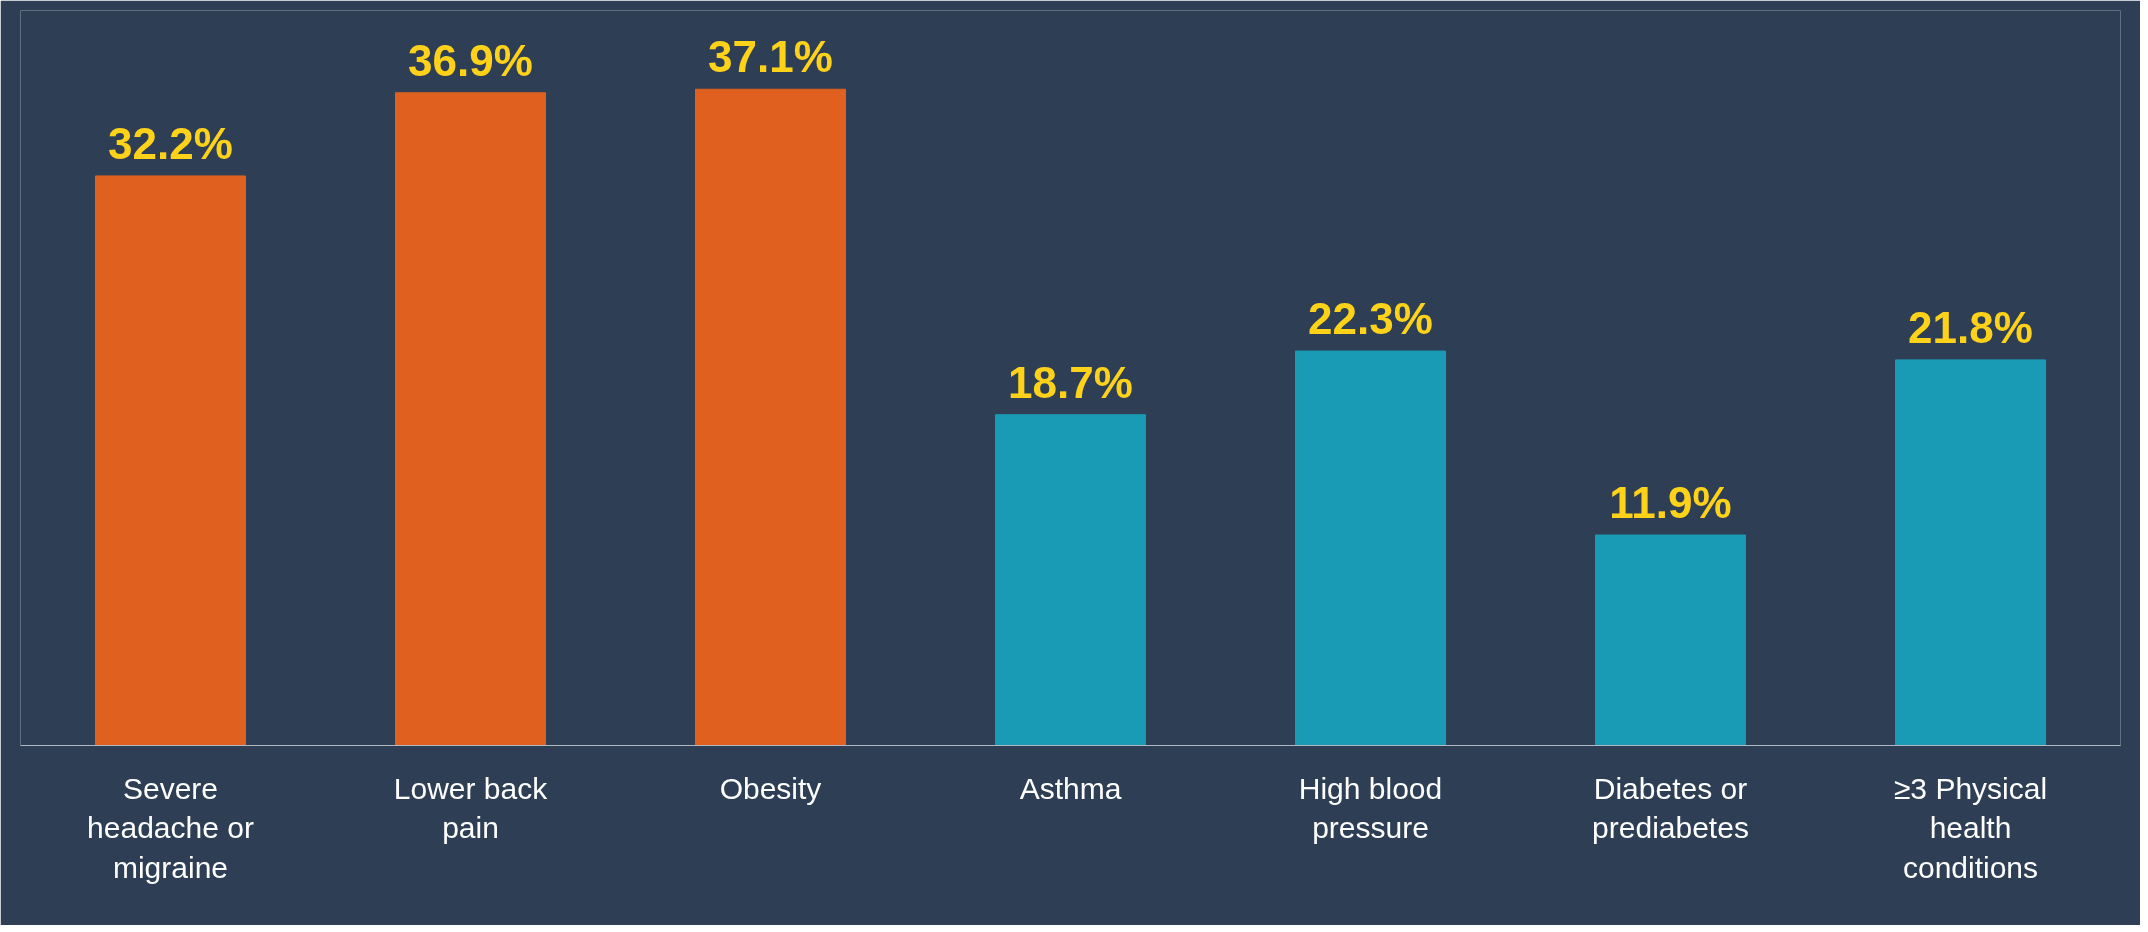 The width and height of the screenshot is (2148, 932). What do you see at coordinates (170, 827) in the screenshot?
I see `x-tick-label: Severe headache or migraine` at bounding box center [170, 827].